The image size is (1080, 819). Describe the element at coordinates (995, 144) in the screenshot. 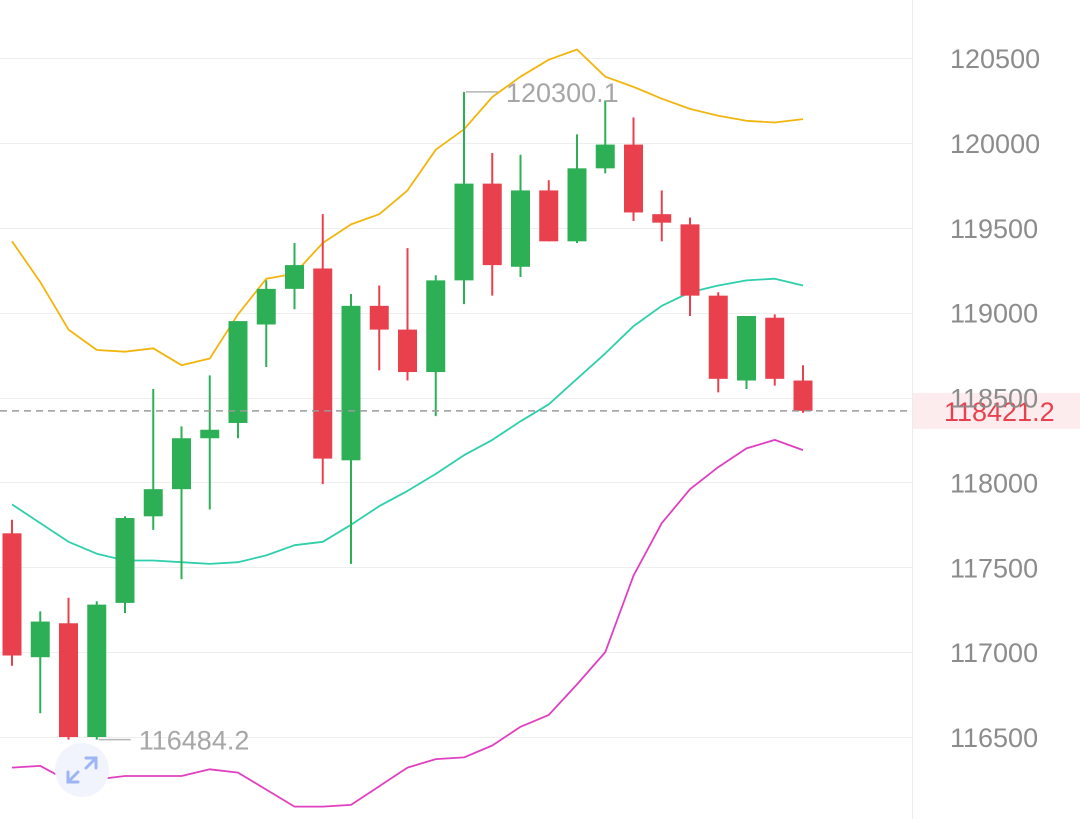

I see `y-tick-label: 120000` at that location.